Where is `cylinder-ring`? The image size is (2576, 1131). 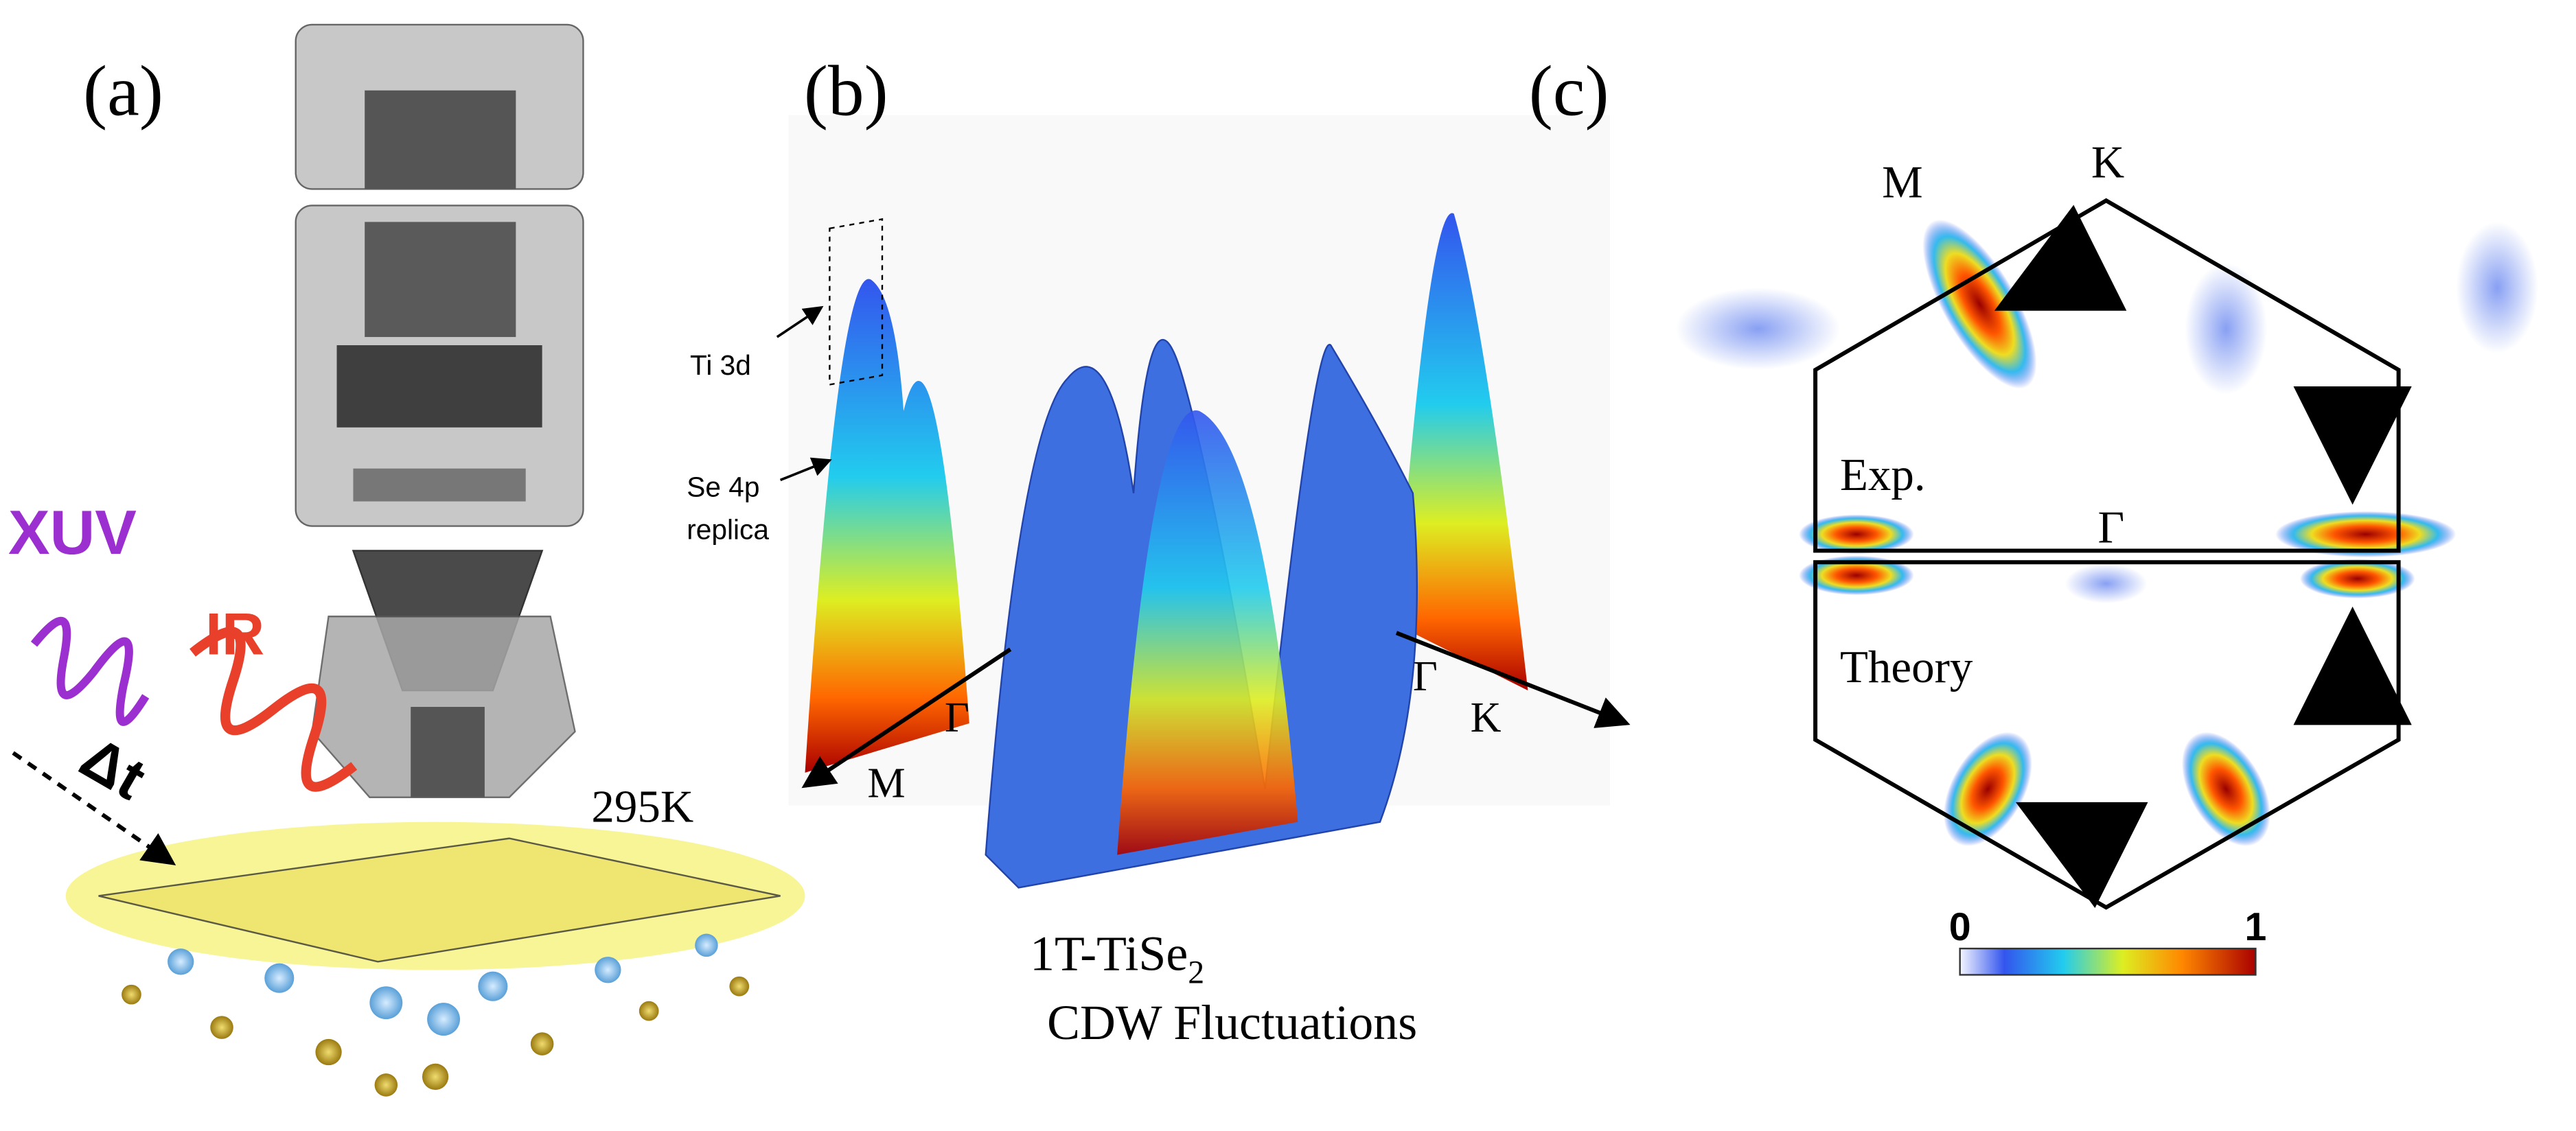 cylinder-ring is located at coordinates (439, 386).